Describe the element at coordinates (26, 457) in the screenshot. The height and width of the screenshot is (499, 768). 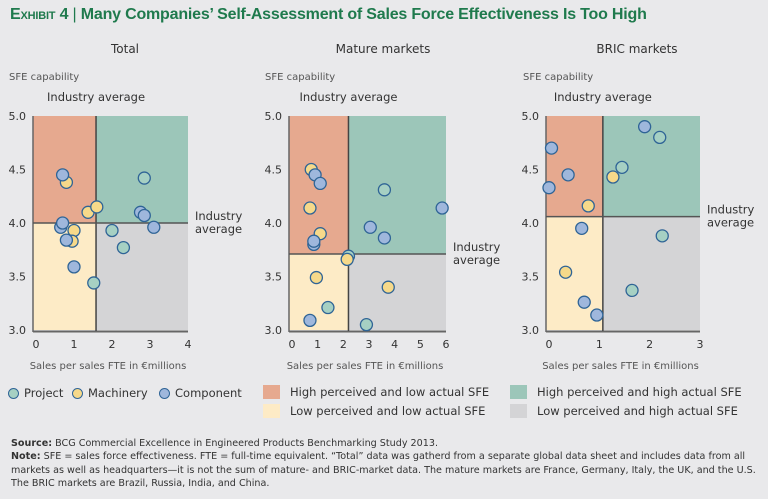
I see `note-label: Note:` at that location.